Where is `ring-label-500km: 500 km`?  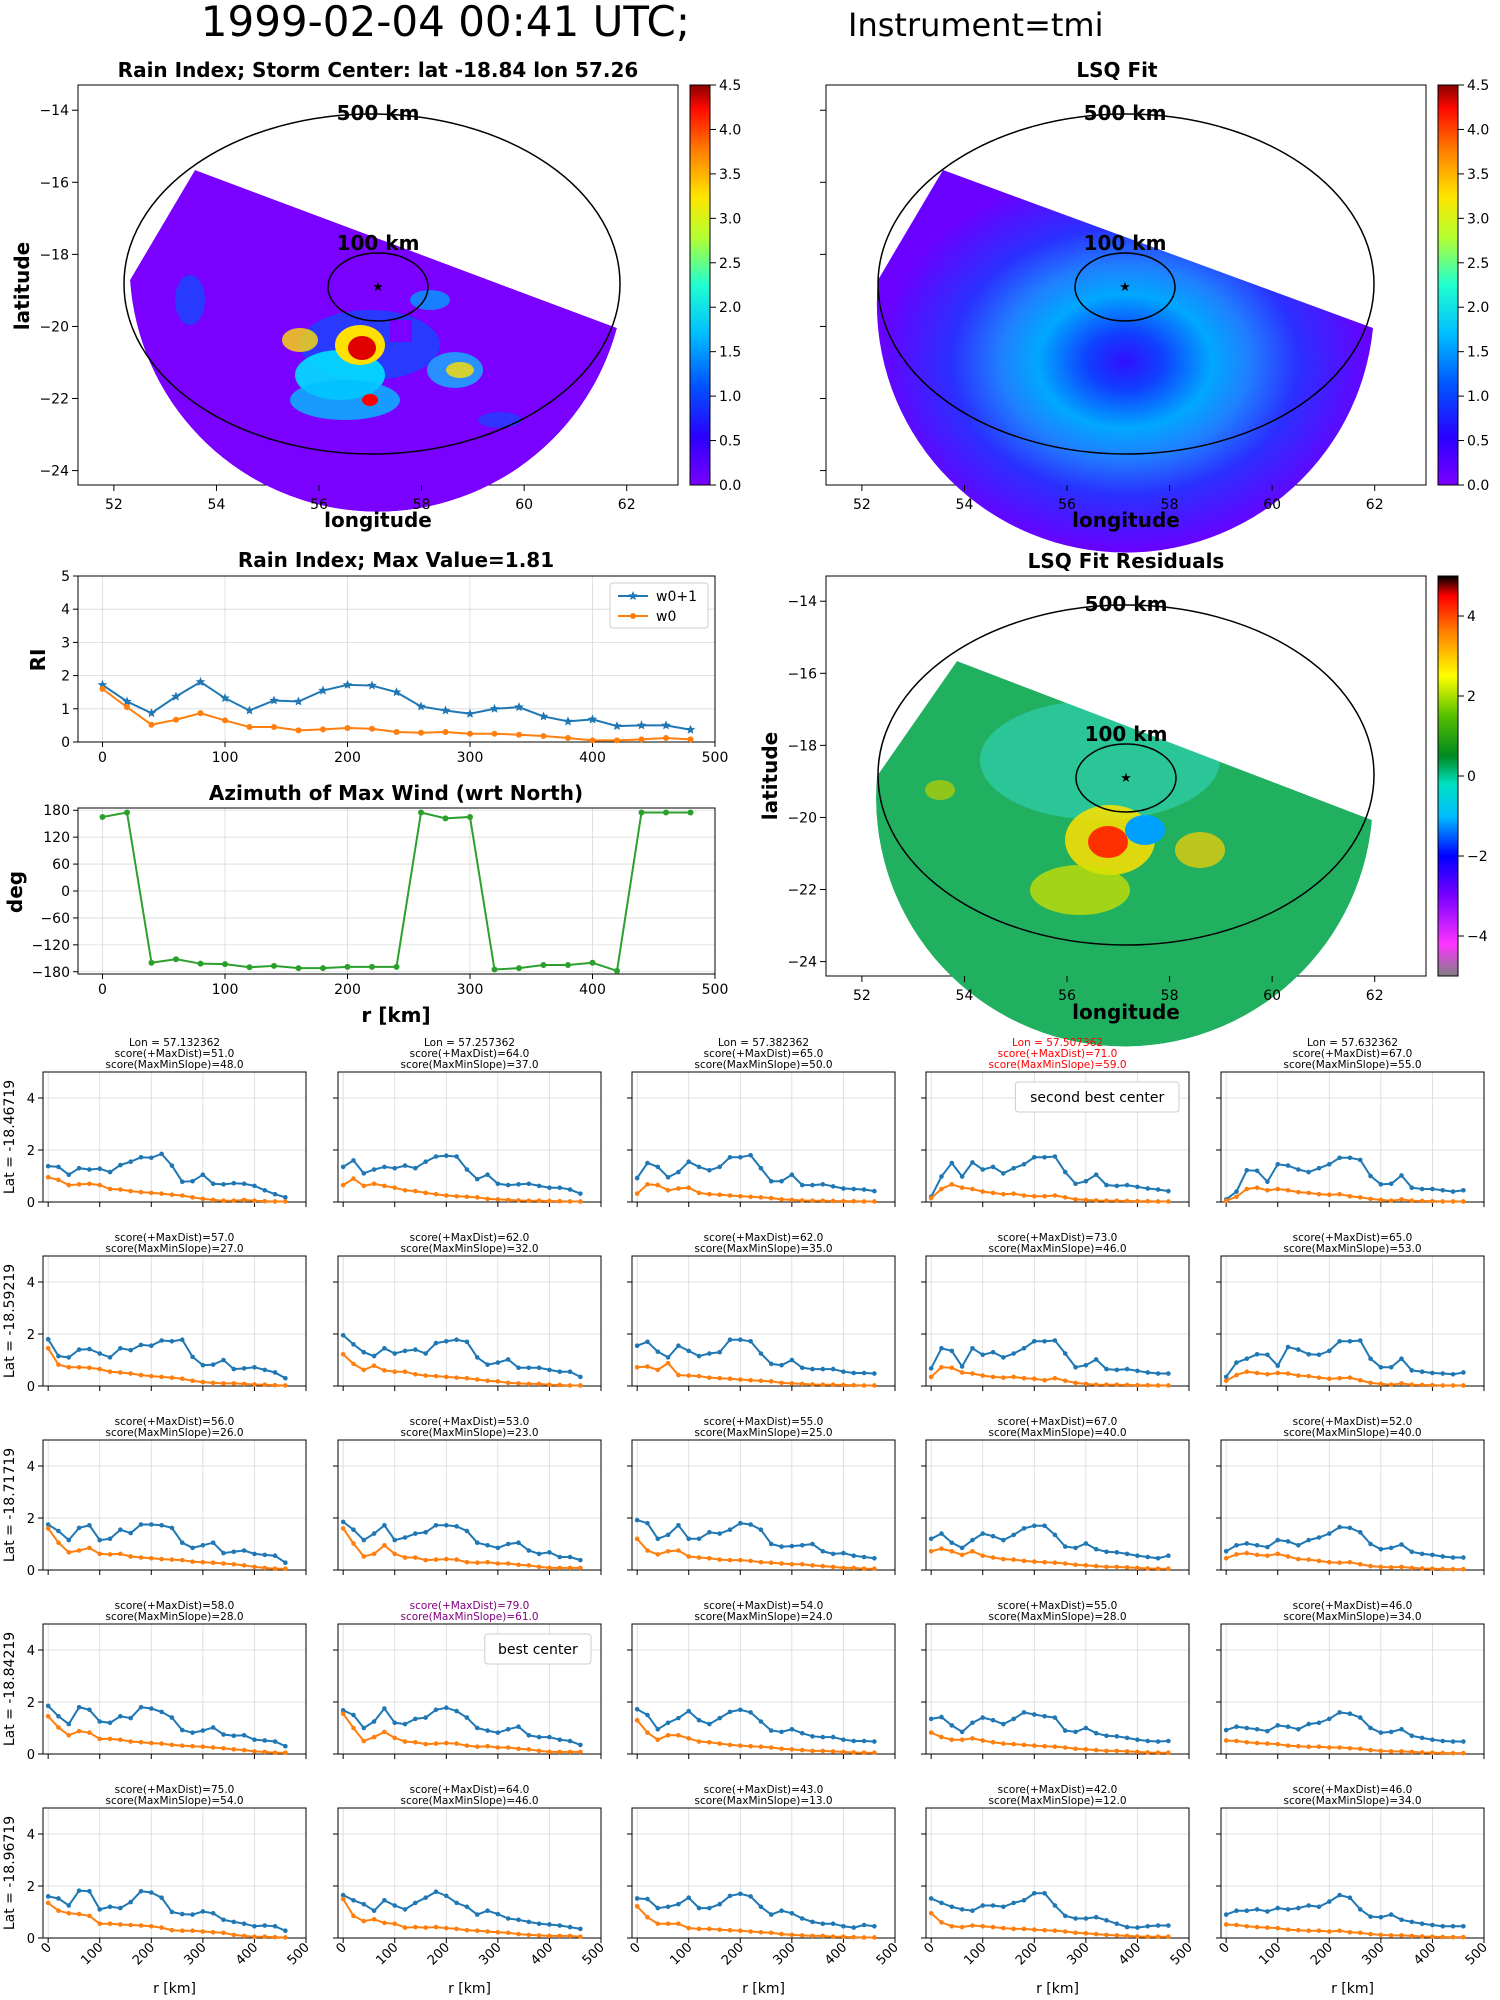
ring-label-500km: 500 km is located at coordinates (1126, 604).